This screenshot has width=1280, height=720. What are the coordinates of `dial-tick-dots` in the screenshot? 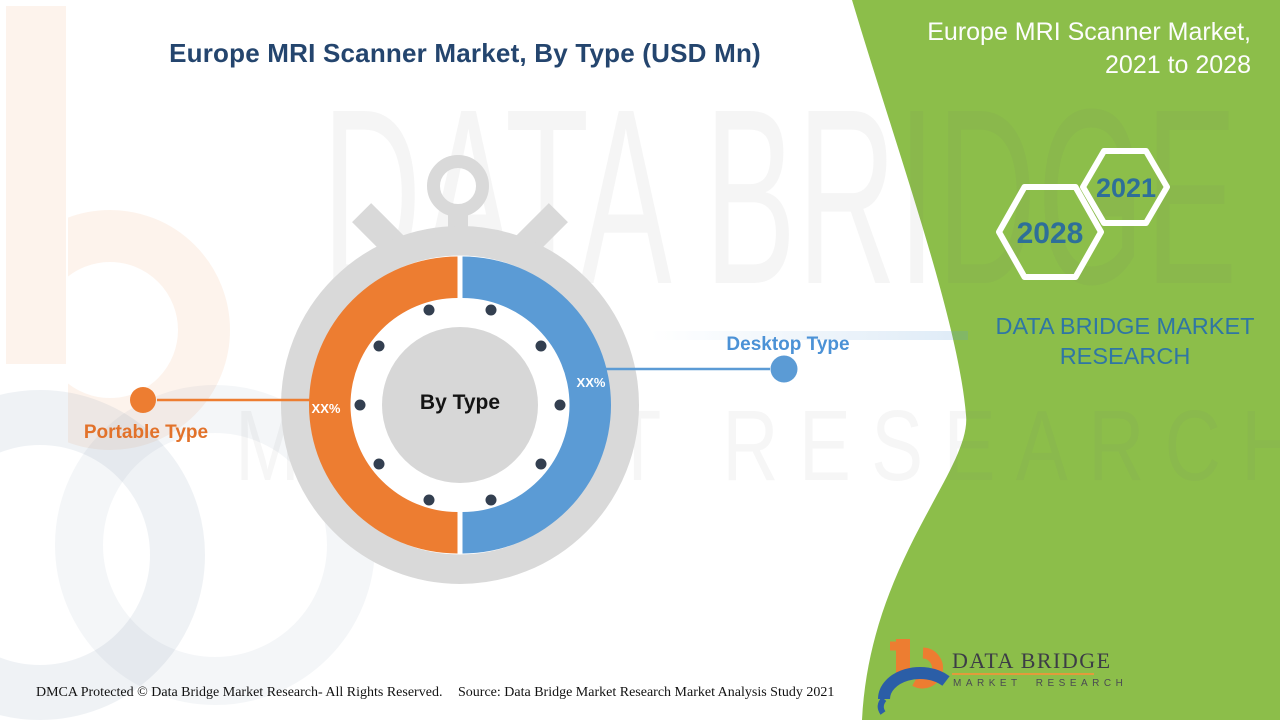 It's located at (460, 405).